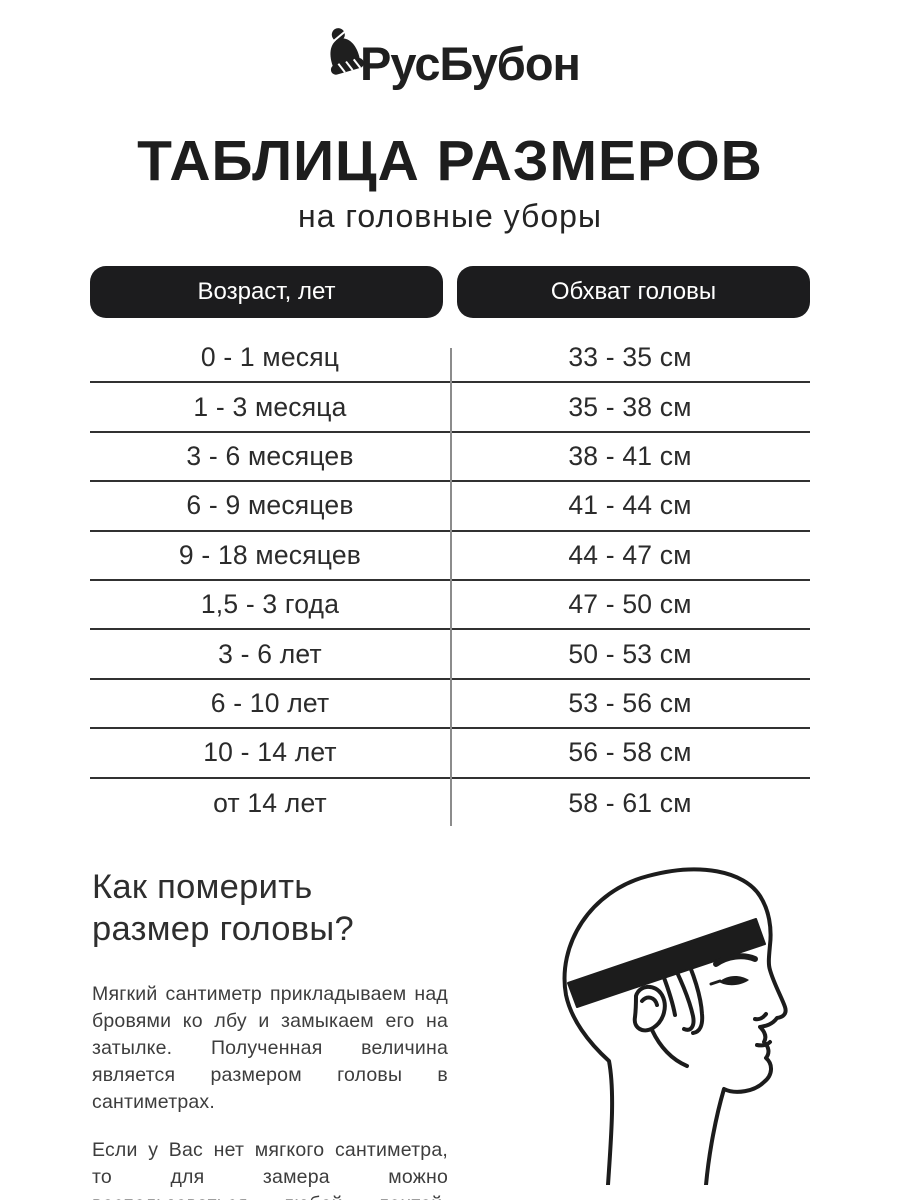 This screenshot has width=900, height=1200. I want to click on age-cell: от 14 лет, so click(270, 802).